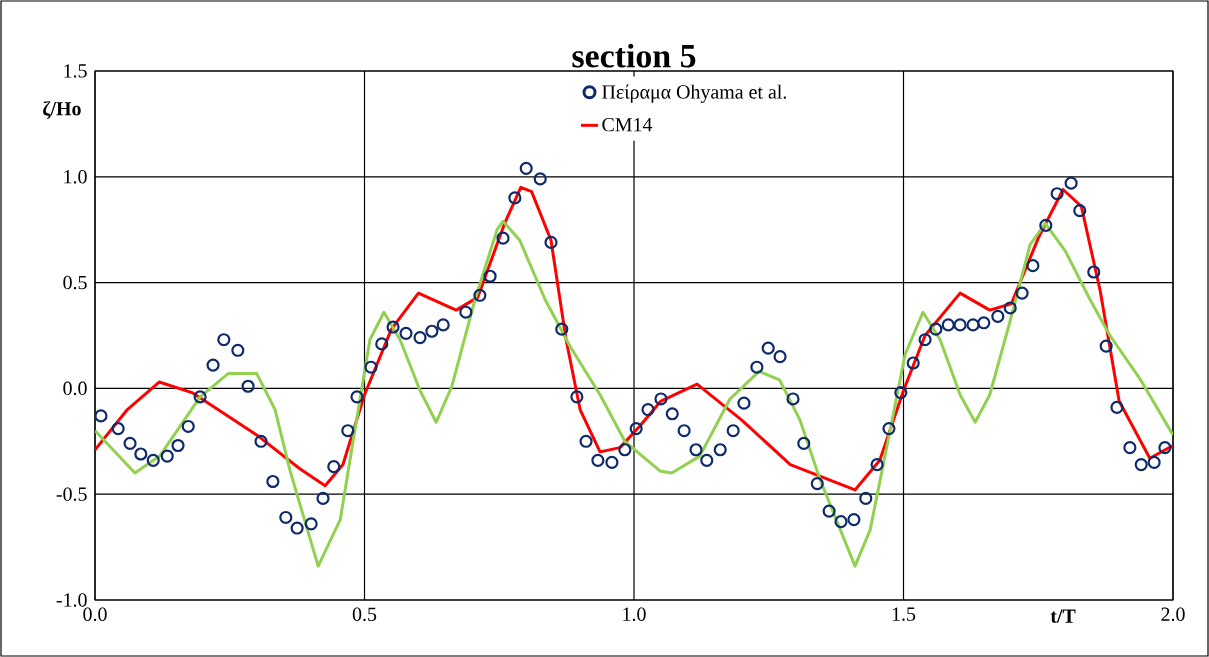 The height and width of the screenshot is (657, 1209). Describe the element at coordinates (75, 388) in the screenshot. I see `y-tick-label: 0.0` at that location.